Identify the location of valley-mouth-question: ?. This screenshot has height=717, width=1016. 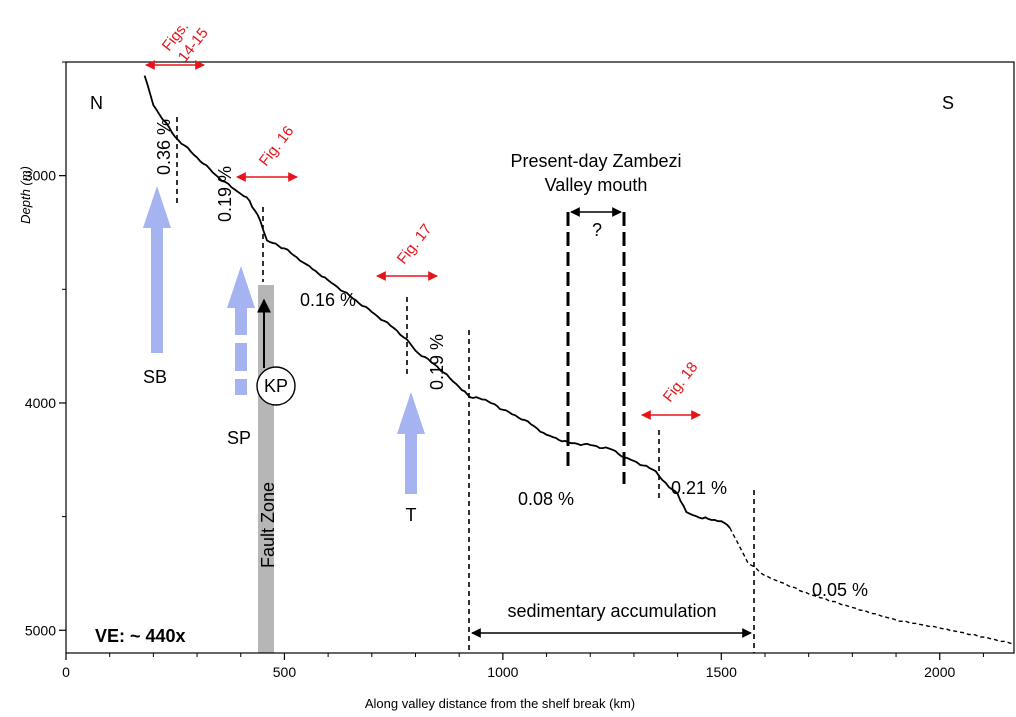
(597, 230).